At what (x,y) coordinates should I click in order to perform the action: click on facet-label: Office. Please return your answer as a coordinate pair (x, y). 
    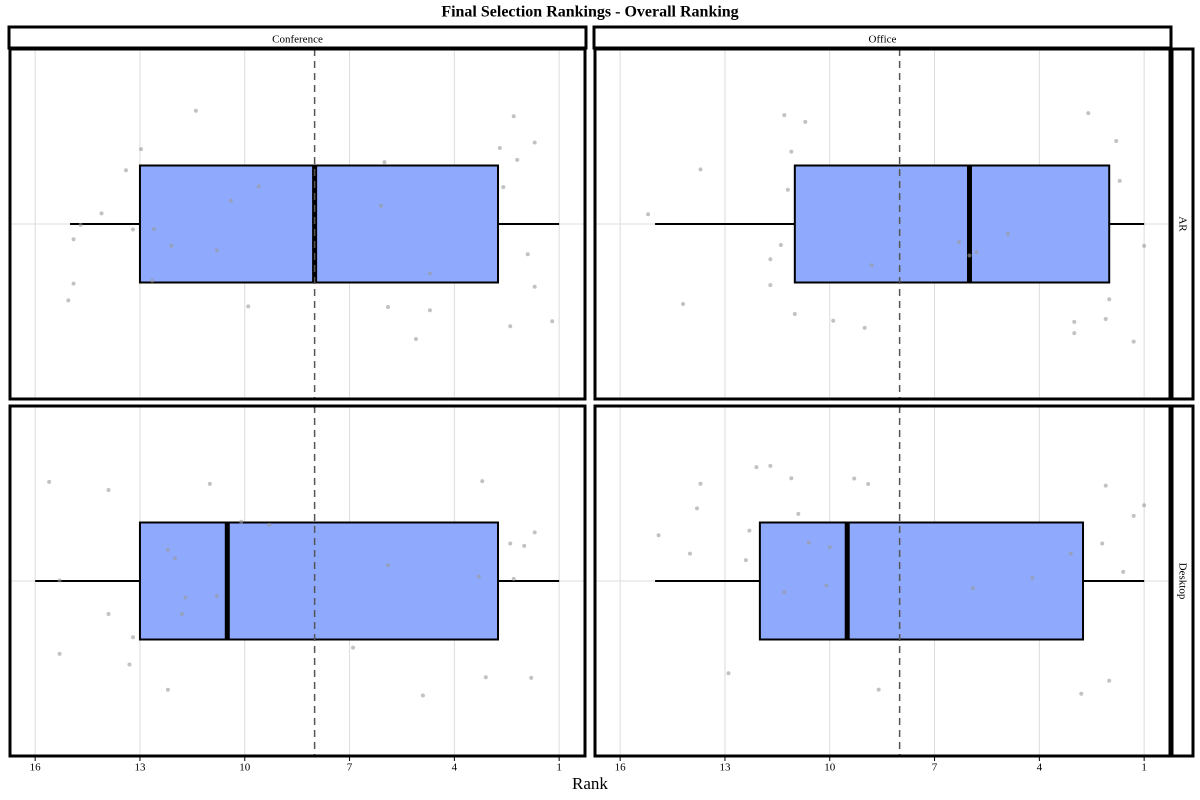
    Looking at the image, I should click on (883, 40).